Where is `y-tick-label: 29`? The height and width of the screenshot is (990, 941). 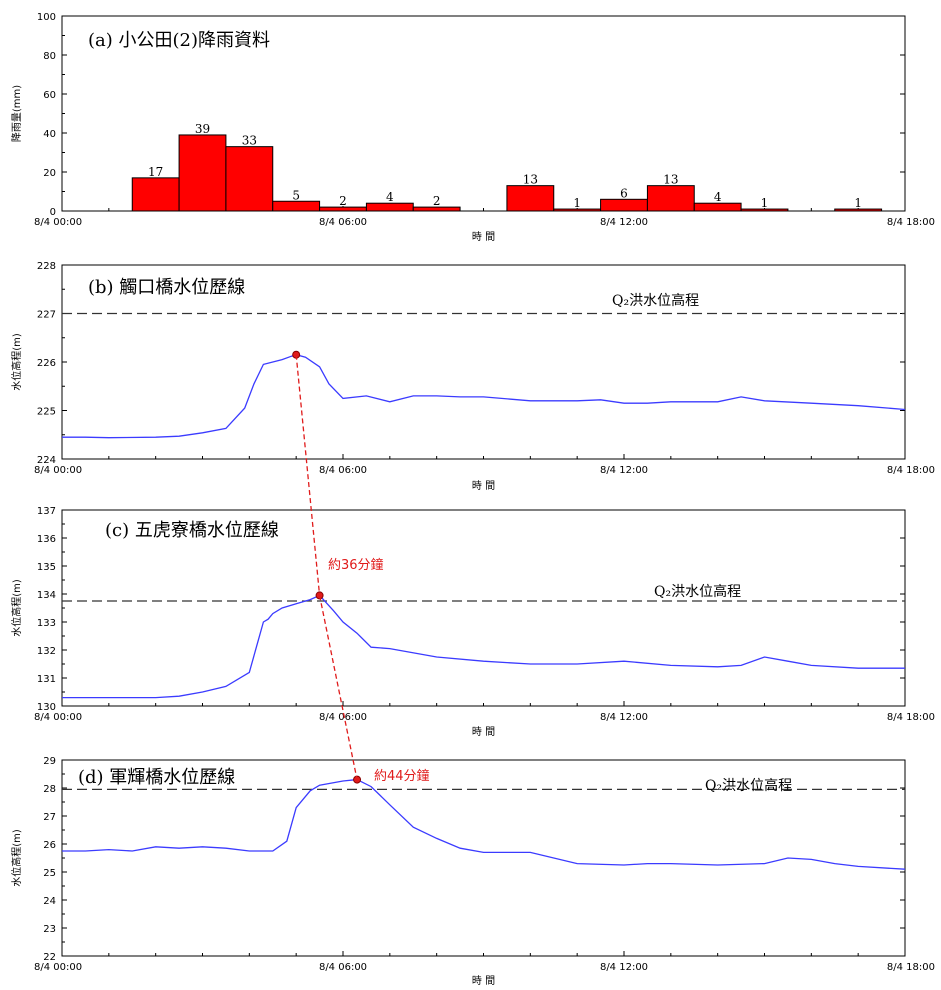
y-tick-label: 29 is located at coordinates (49, 761).